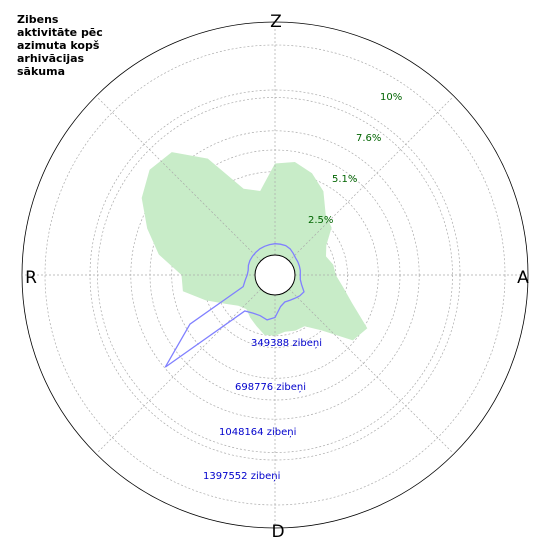  I want to click on percent-grid-ring, so click(275, 275).